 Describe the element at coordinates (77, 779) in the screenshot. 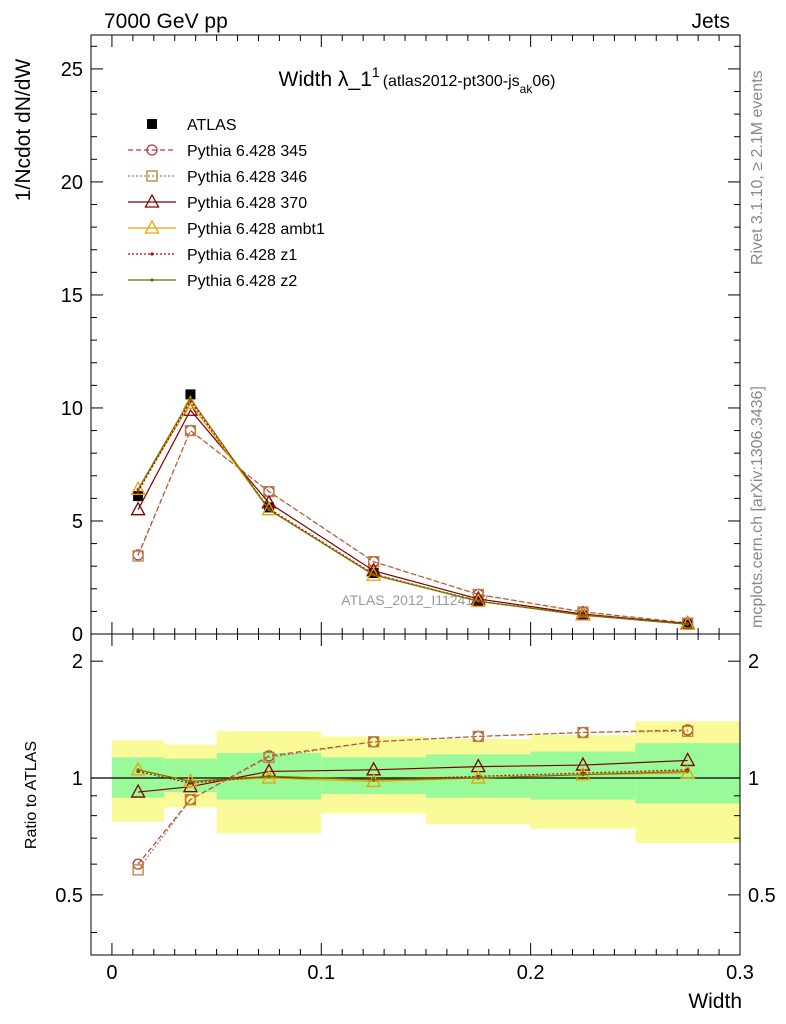

I see `ratio-y-tick-label: 1` at that location.